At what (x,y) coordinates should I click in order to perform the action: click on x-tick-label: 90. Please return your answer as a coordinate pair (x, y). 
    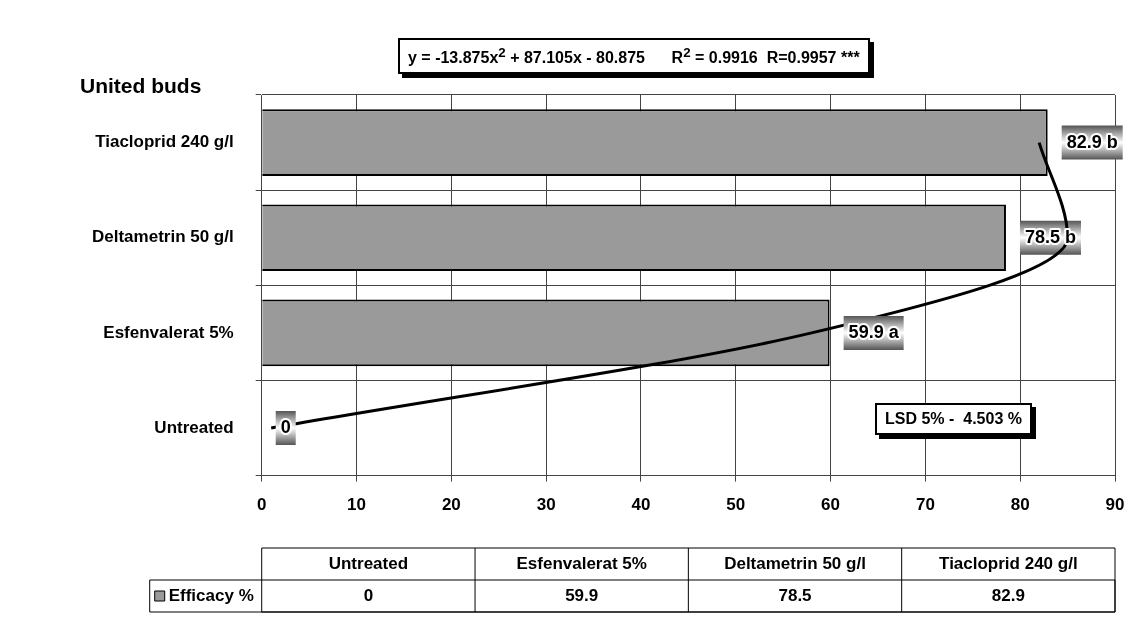
    Looking at the image, I should click on (1115, 505).